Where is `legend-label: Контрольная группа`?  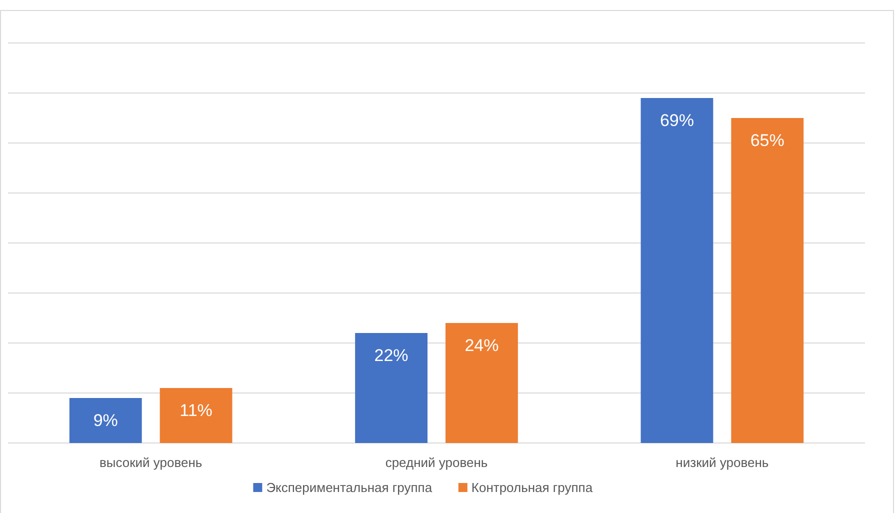 legend-label: Контрольная группа is located at coordinates (532, 487).